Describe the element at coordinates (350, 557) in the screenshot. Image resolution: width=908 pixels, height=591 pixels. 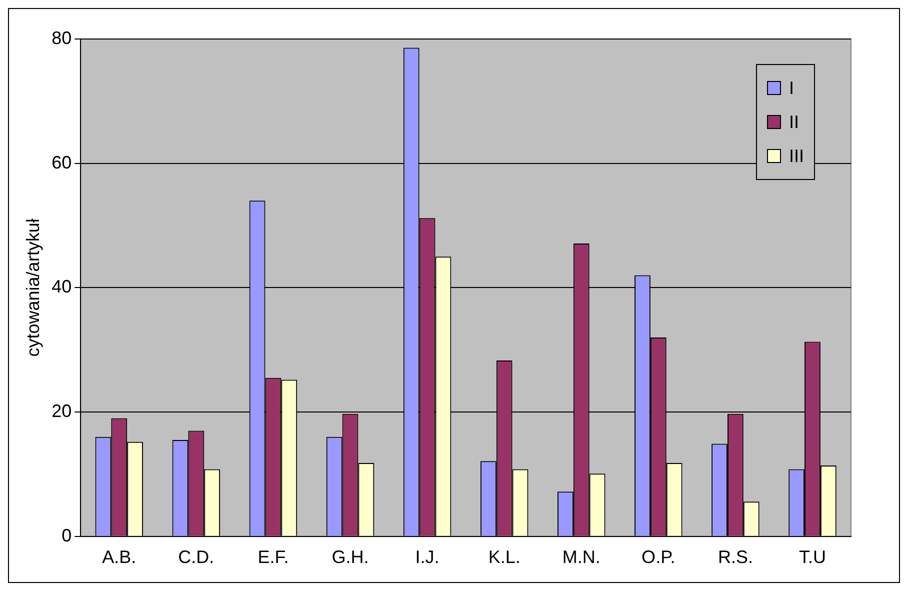
I see `x-tick-label: G.H.` at that location.